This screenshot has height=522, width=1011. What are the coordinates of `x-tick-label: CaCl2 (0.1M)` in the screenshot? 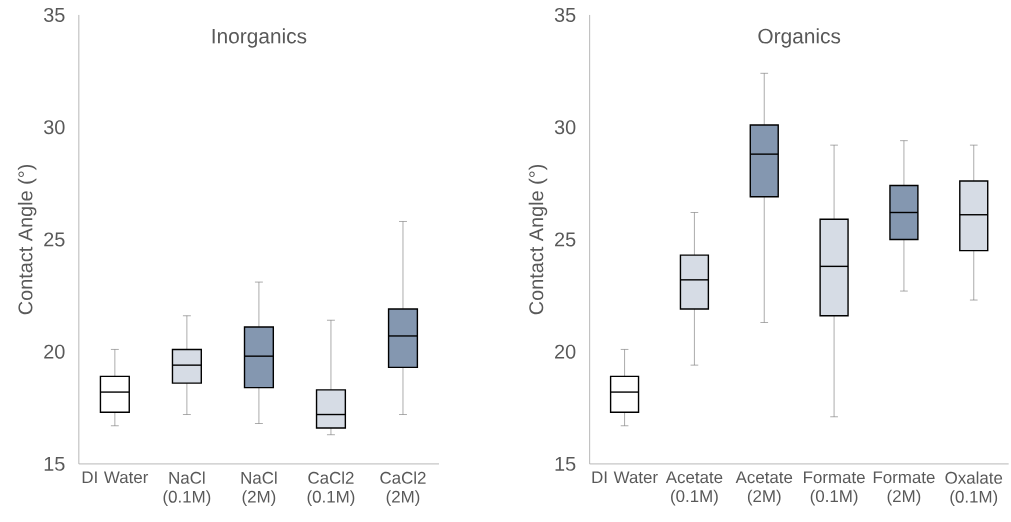 It's located at (331, 489).